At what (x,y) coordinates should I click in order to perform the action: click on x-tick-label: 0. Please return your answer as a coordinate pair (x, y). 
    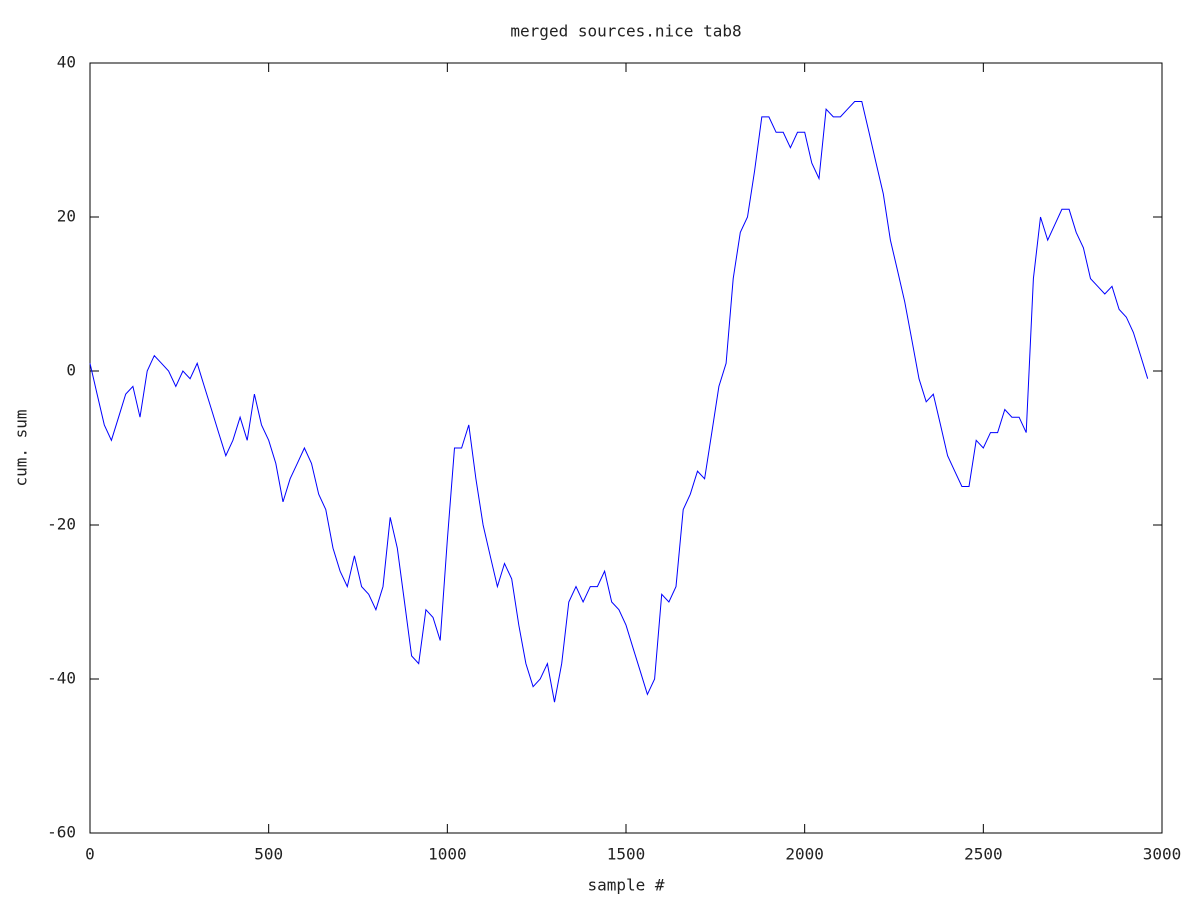
    Looking at the image, I should click on (90, 854).